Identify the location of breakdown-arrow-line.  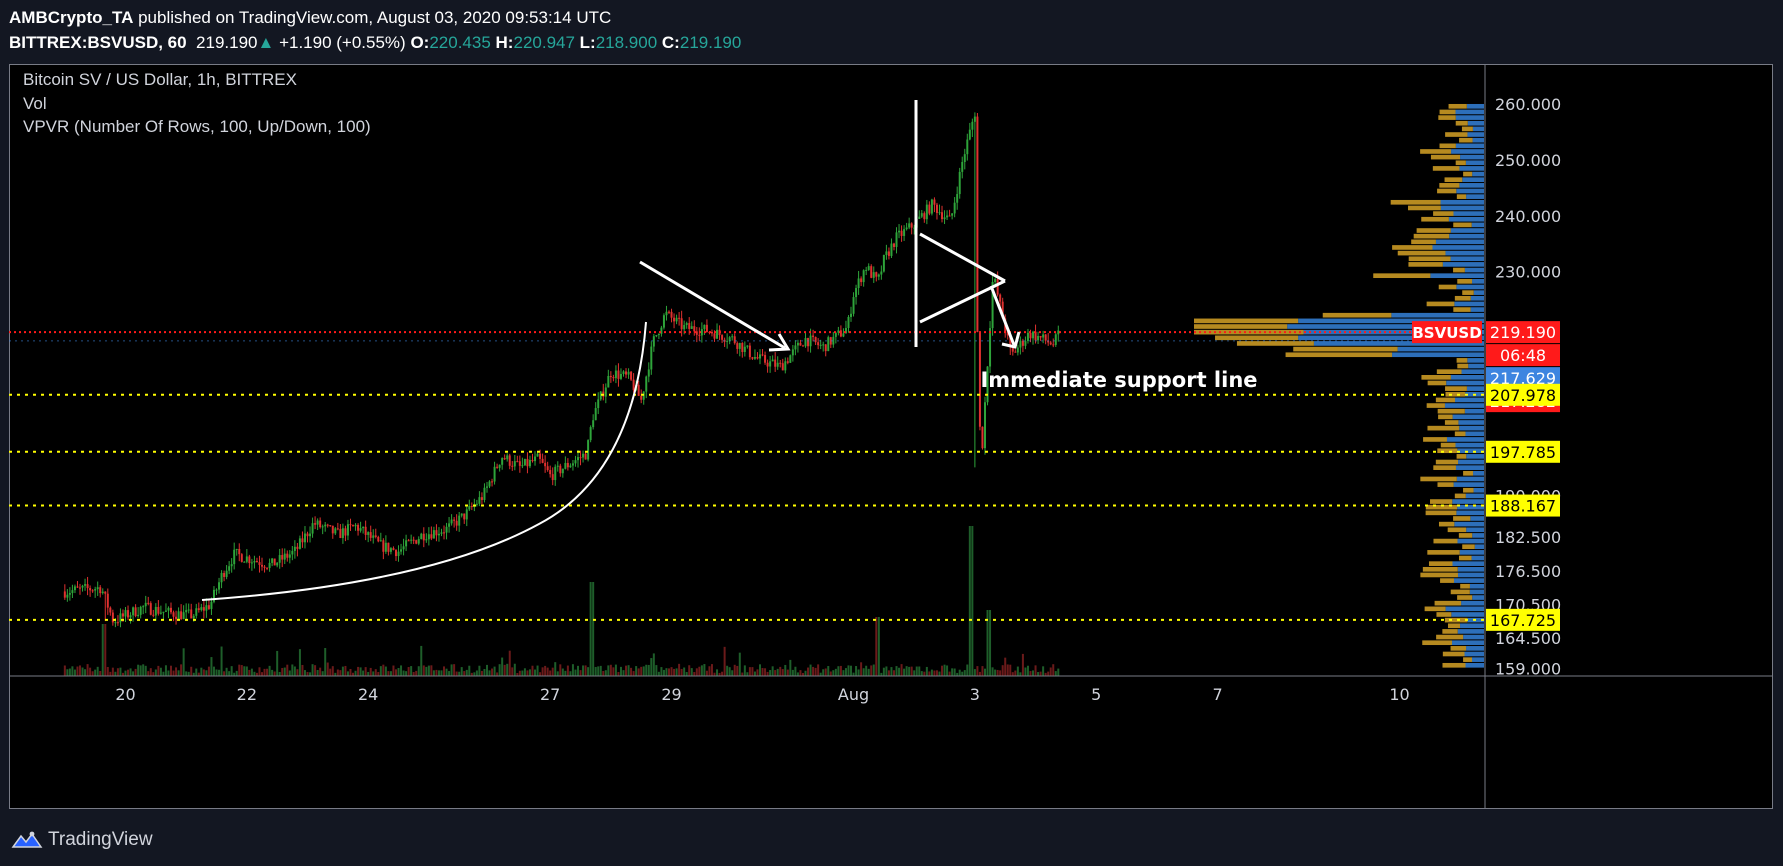
(1002, 315).